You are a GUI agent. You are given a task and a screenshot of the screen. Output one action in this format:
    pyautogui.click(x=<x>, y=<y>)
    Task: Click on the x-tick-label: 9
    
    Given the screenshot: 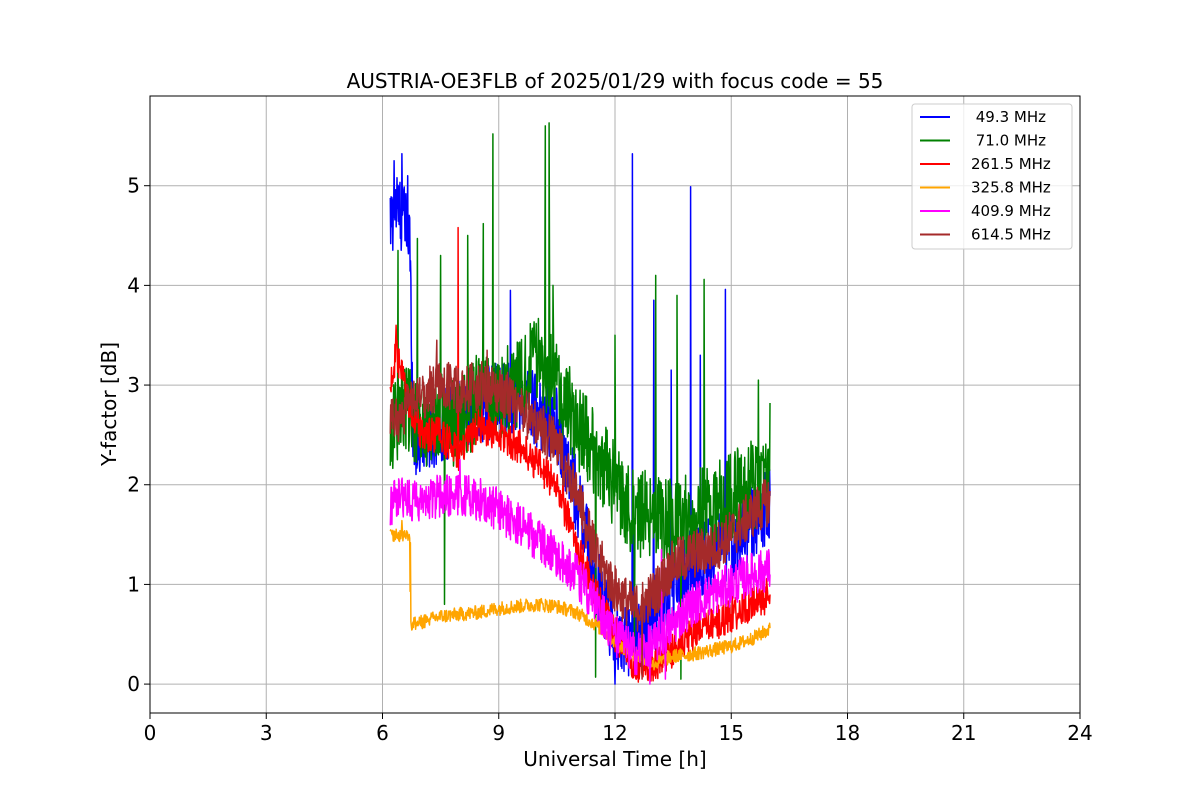 What is the action you would take?
    pyautogui.click(x=498, y=733)
    